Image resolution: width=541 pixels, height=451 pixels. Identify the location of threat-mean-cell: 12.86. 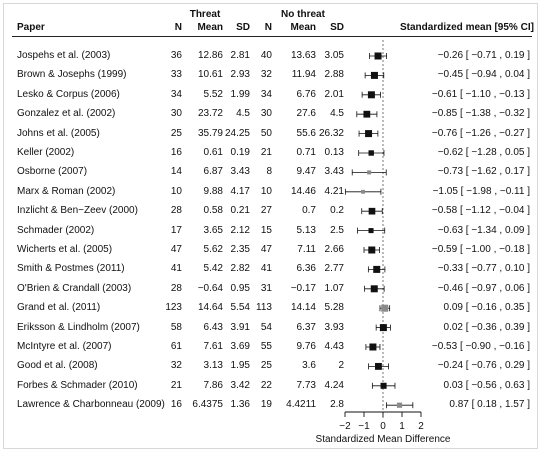
(210, 55).